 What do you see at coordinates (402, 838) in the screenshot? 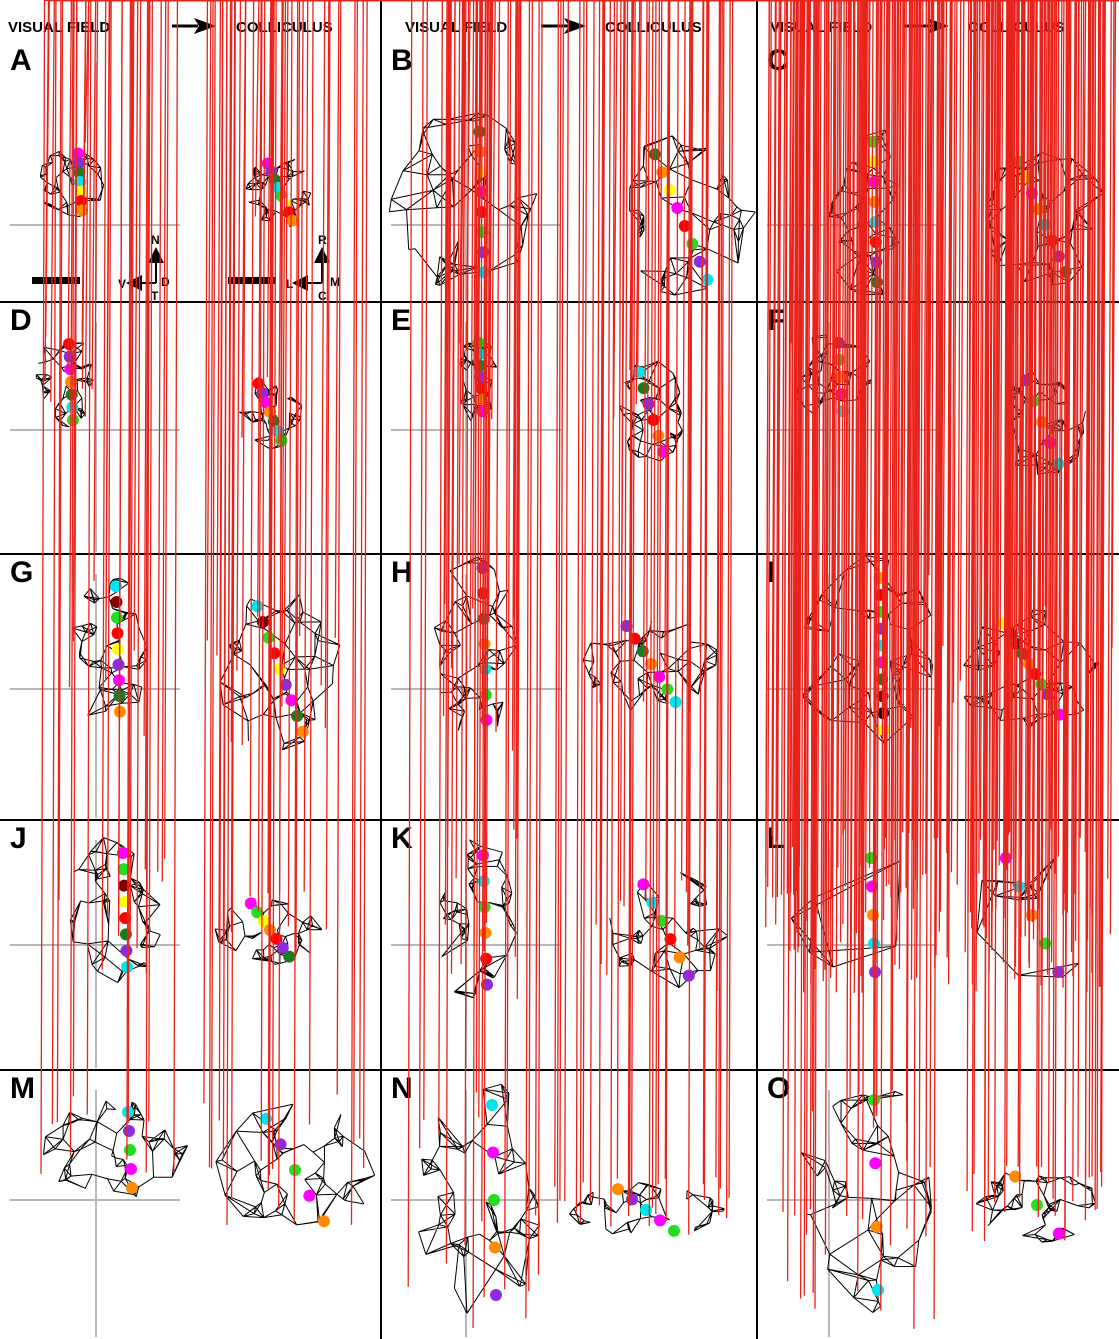
I see `panel-label: K` at bounding box center [402, 838].